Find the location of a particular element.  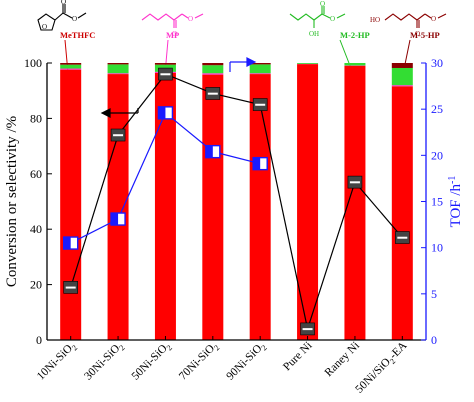

structure-m2hp-oh: OH is located at coordinates (314, 34).